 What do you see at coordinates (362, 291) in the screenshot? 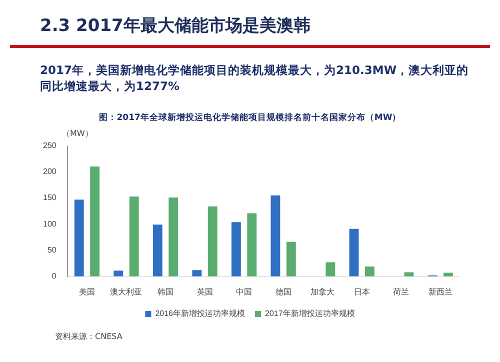
I see `x-tick-label: 日本` at bounding box center [362, 291].